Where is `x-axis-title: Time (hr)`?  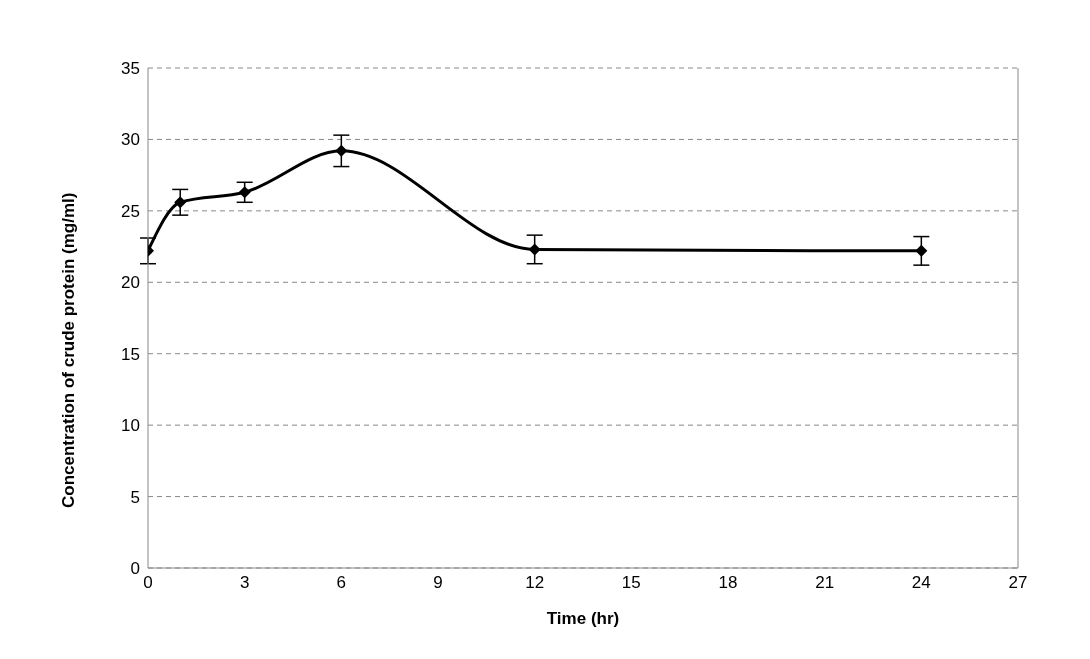
x-axis-title: Time (hr) is located at coordinates (583, 618).